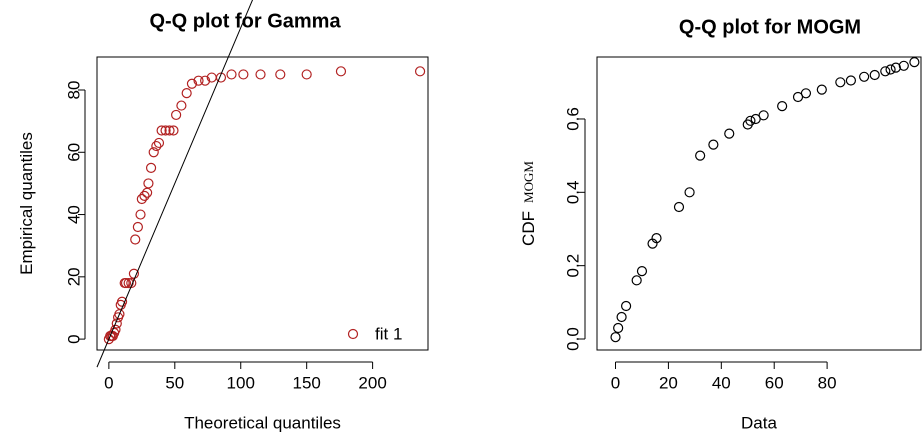 The image size is (922, 443). I want to click on chart-title: Q-Q plot for MOGM, so click(770, 27).